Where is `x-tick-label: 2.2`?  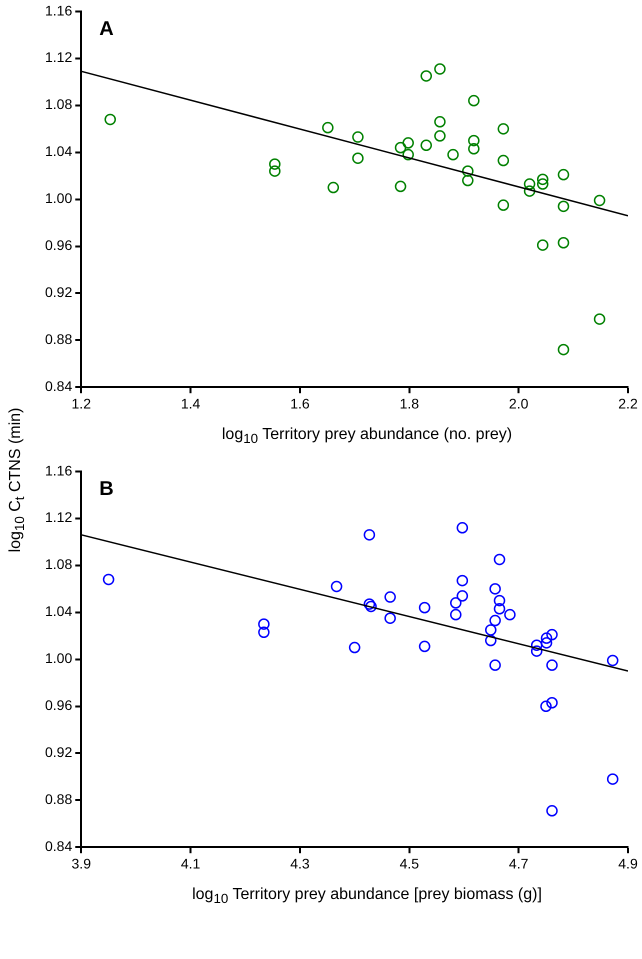
x-tick-label: 2.2 is located at coordinates (628, 403).